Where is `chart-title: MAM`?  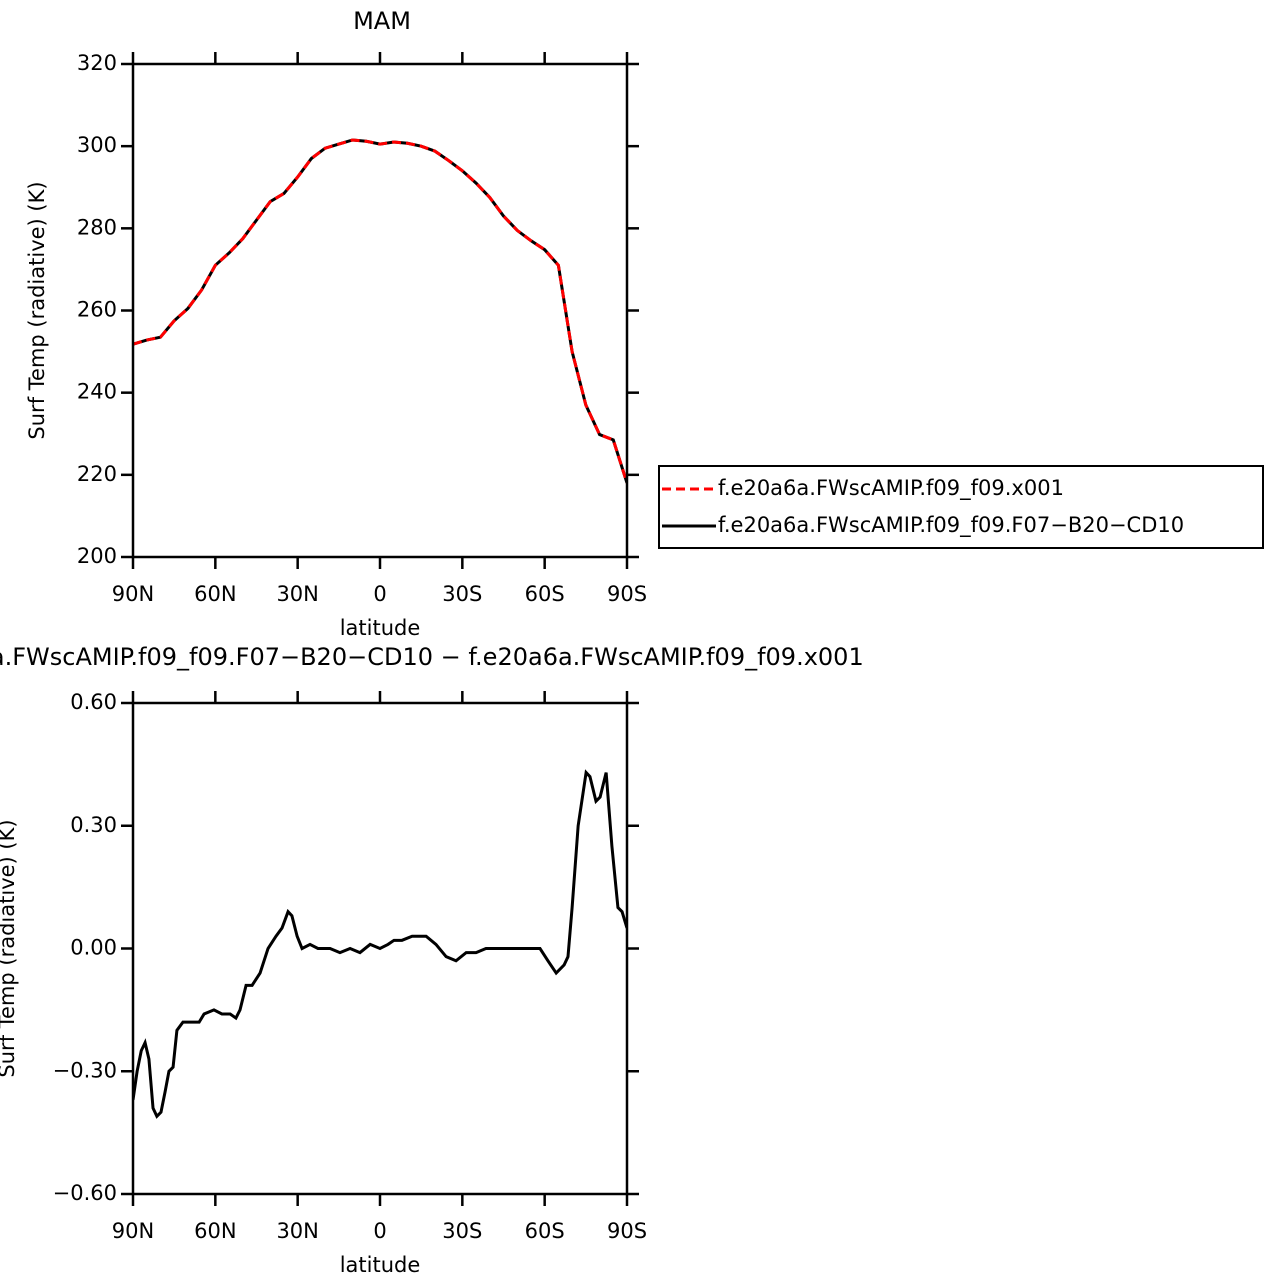 chart-title: MAM is located at coordinates (382, 21).